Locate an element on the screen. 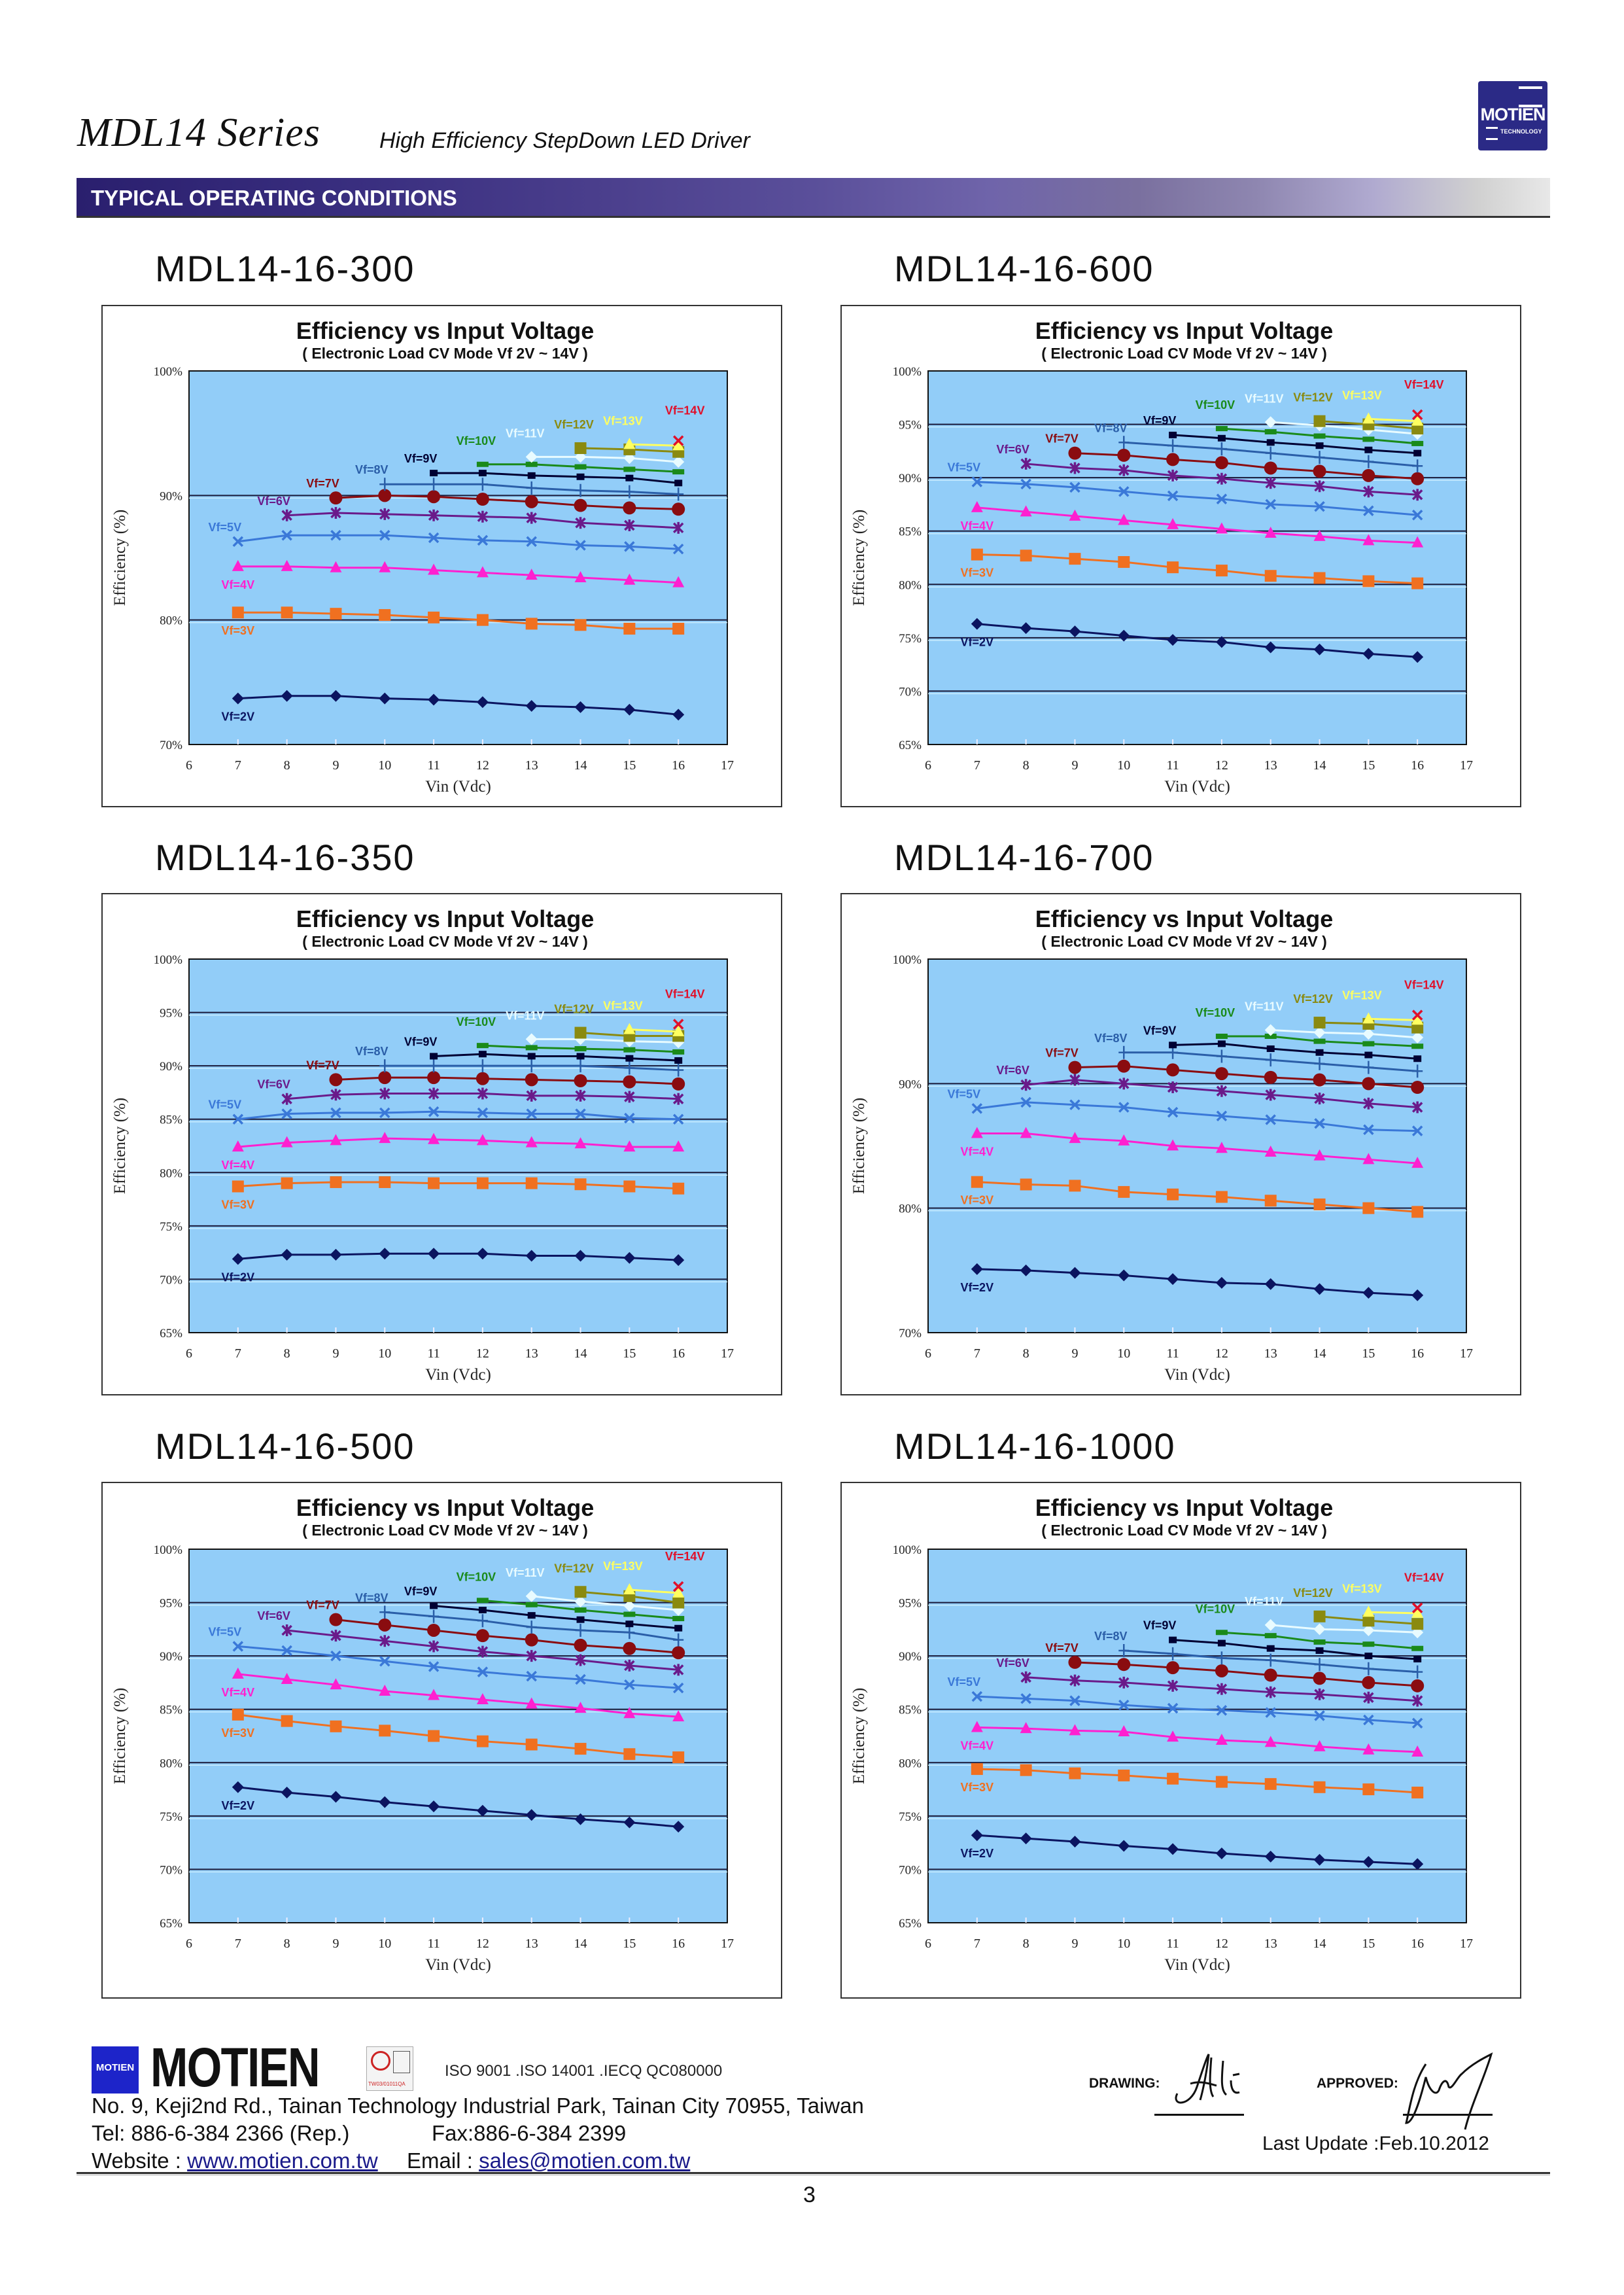 The width and height of the screenshot is (1624, 2295). series-label: Vf=13V is located at coordinates (623, 420).